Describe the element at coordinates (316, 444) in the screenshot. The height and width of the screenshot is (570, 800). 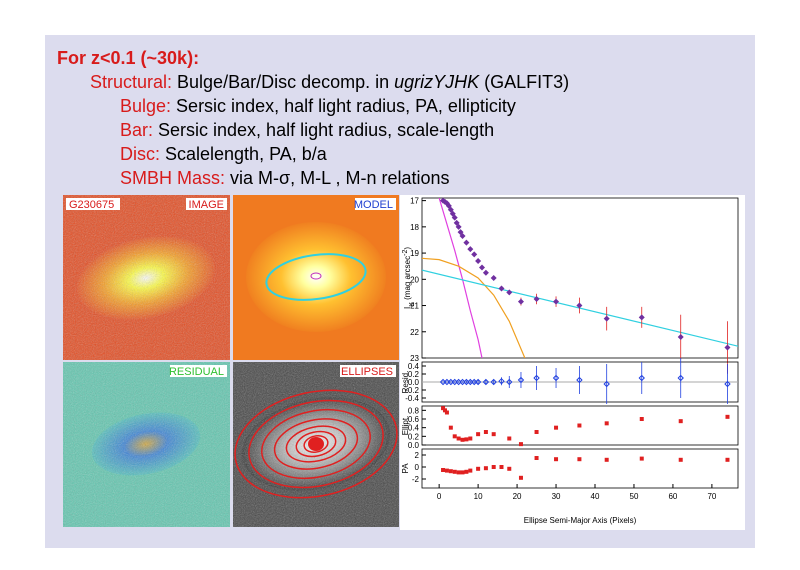
I see `ellipse-set` at that location.